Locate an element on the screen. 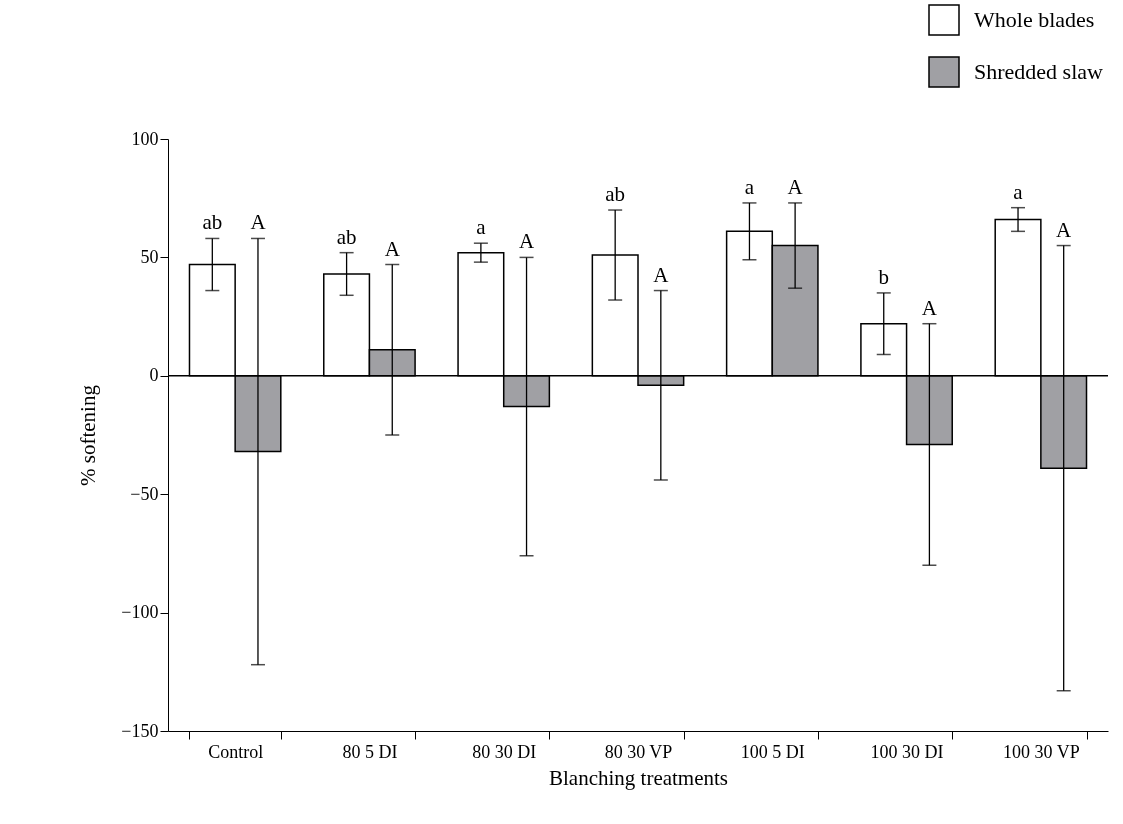 The width and height of the screenshot is (1123, 824). y-axis-title: % softening is located at coordinates (88, 435).